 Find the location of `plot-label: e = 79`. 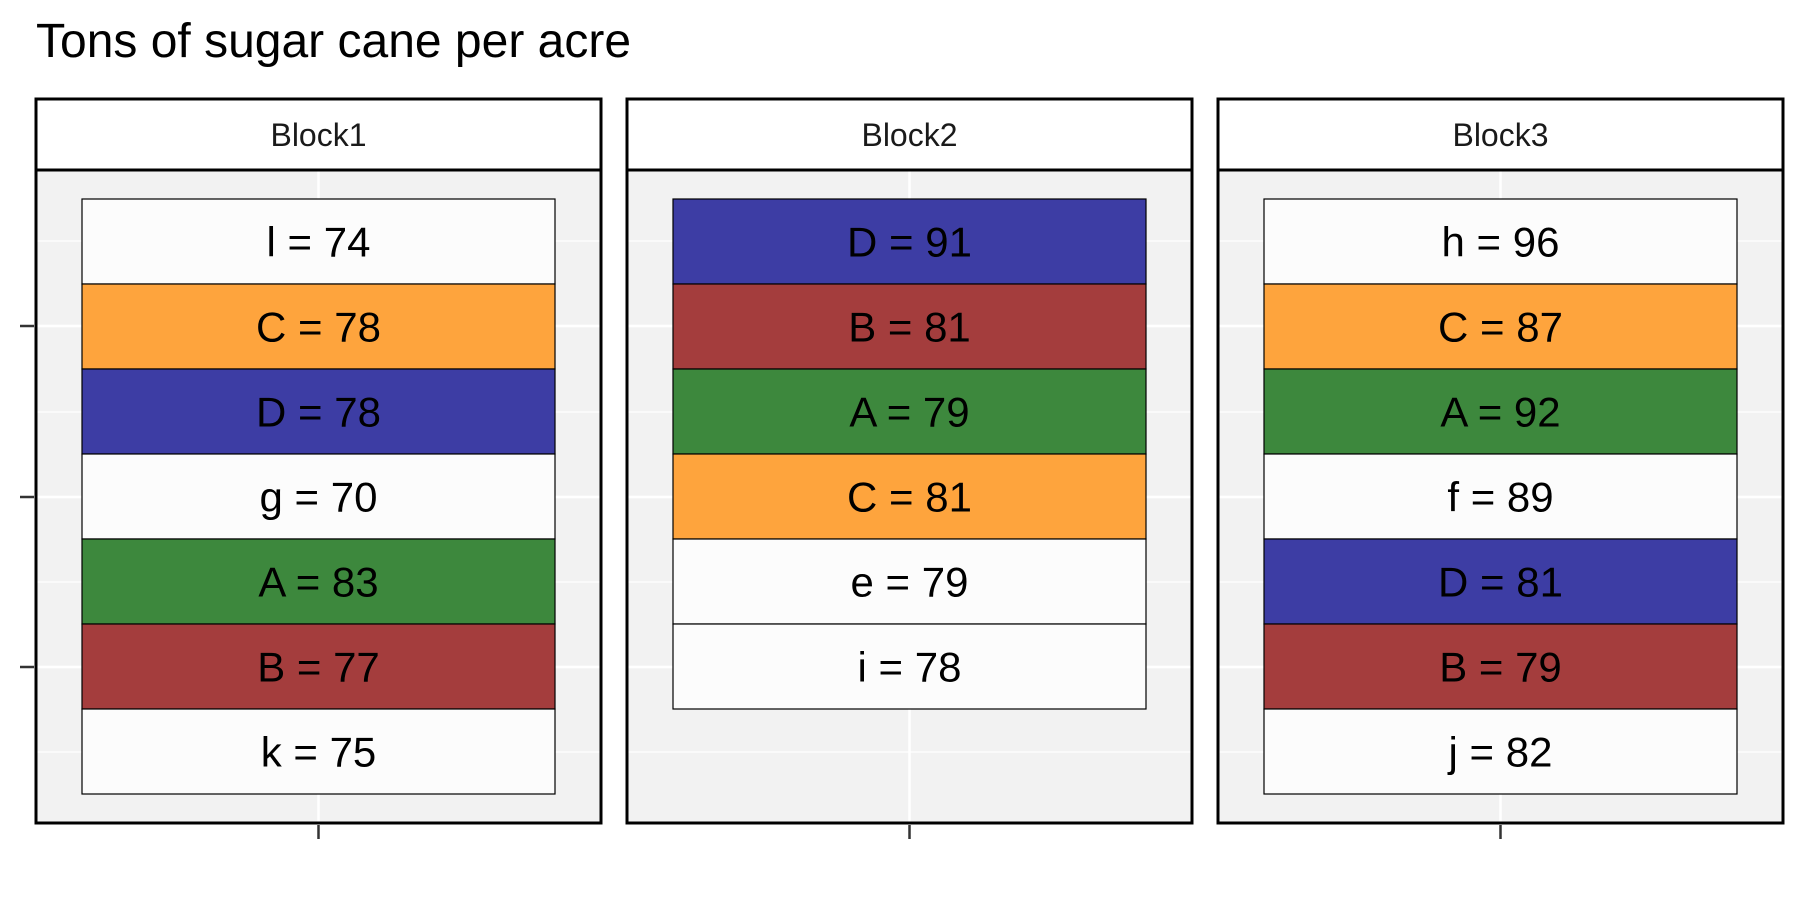

plot-label: e = 79 is located at coordinates (910, 582).